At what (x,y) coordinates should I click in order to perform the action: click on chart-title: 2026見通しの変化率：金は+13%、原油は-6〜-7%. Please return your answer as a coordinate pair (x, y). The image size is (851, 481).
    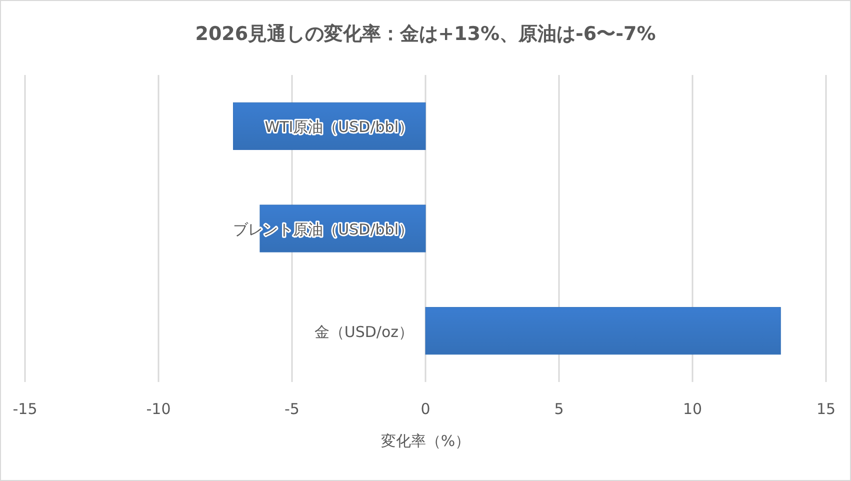
    Looking at the image, I should click on (425, 34).